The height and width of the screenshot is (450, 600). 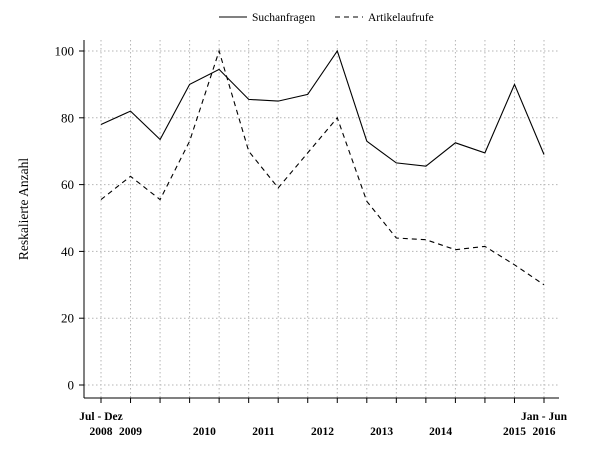 I want to click on x-tick-label: 2009, so click(x=130, y=432).